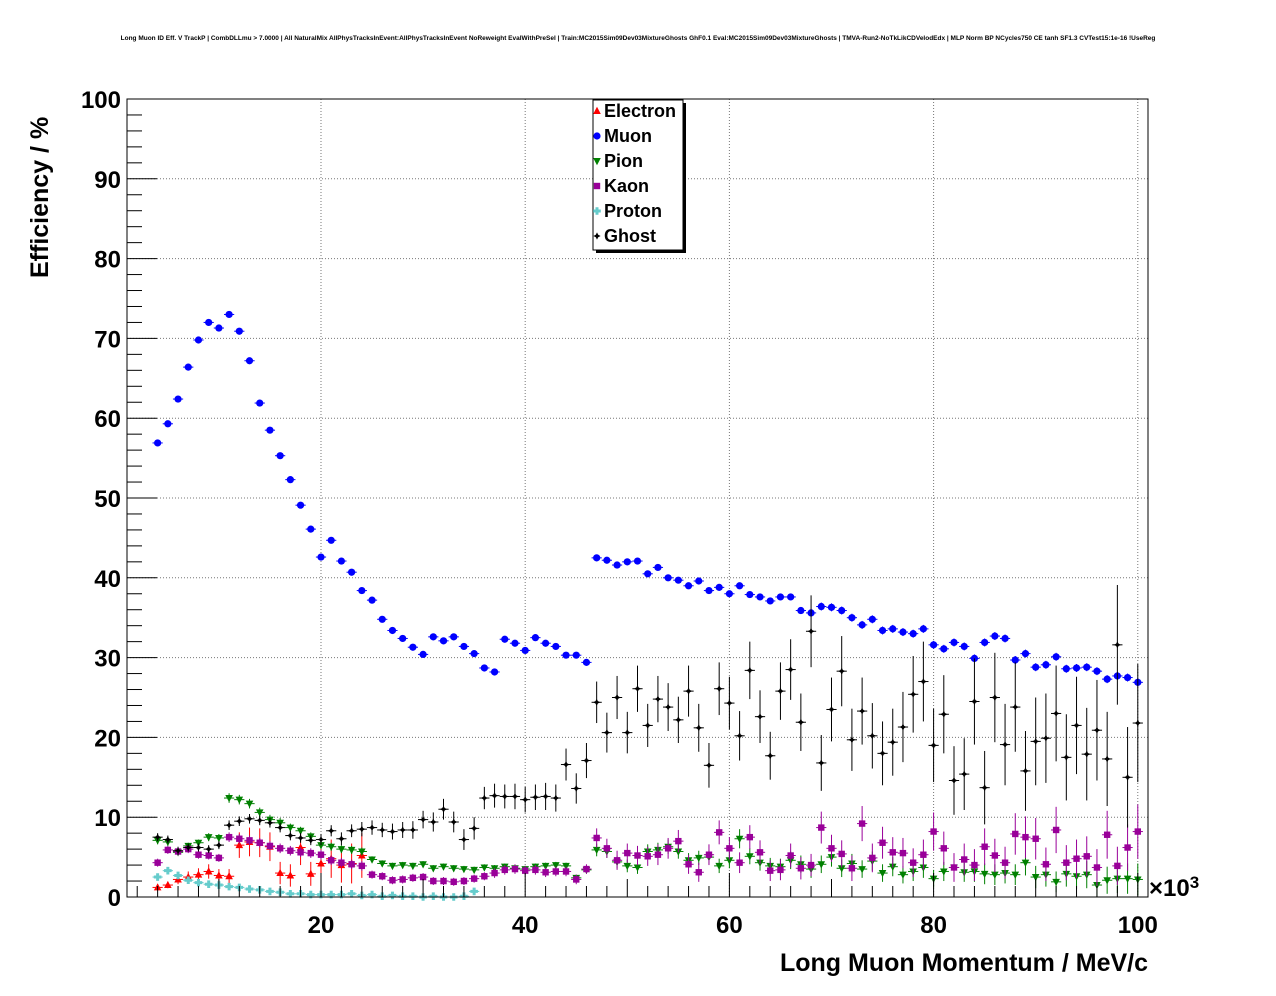  I want to click on legend-marker-kaon, so click(597, 186).